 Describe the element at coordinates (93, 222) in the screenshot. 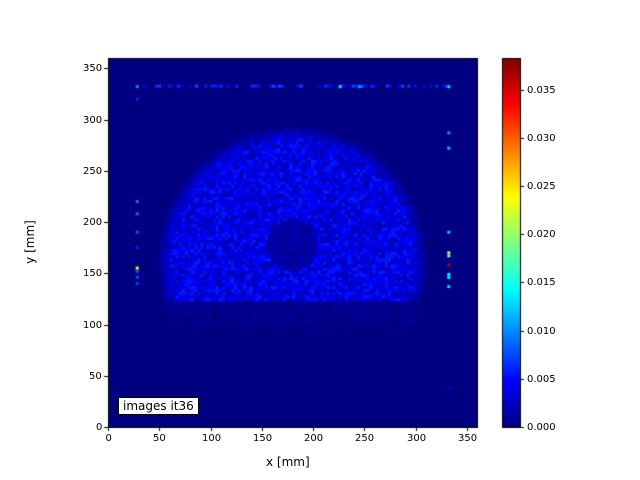

I see `y-tick-label: 200` at that location.